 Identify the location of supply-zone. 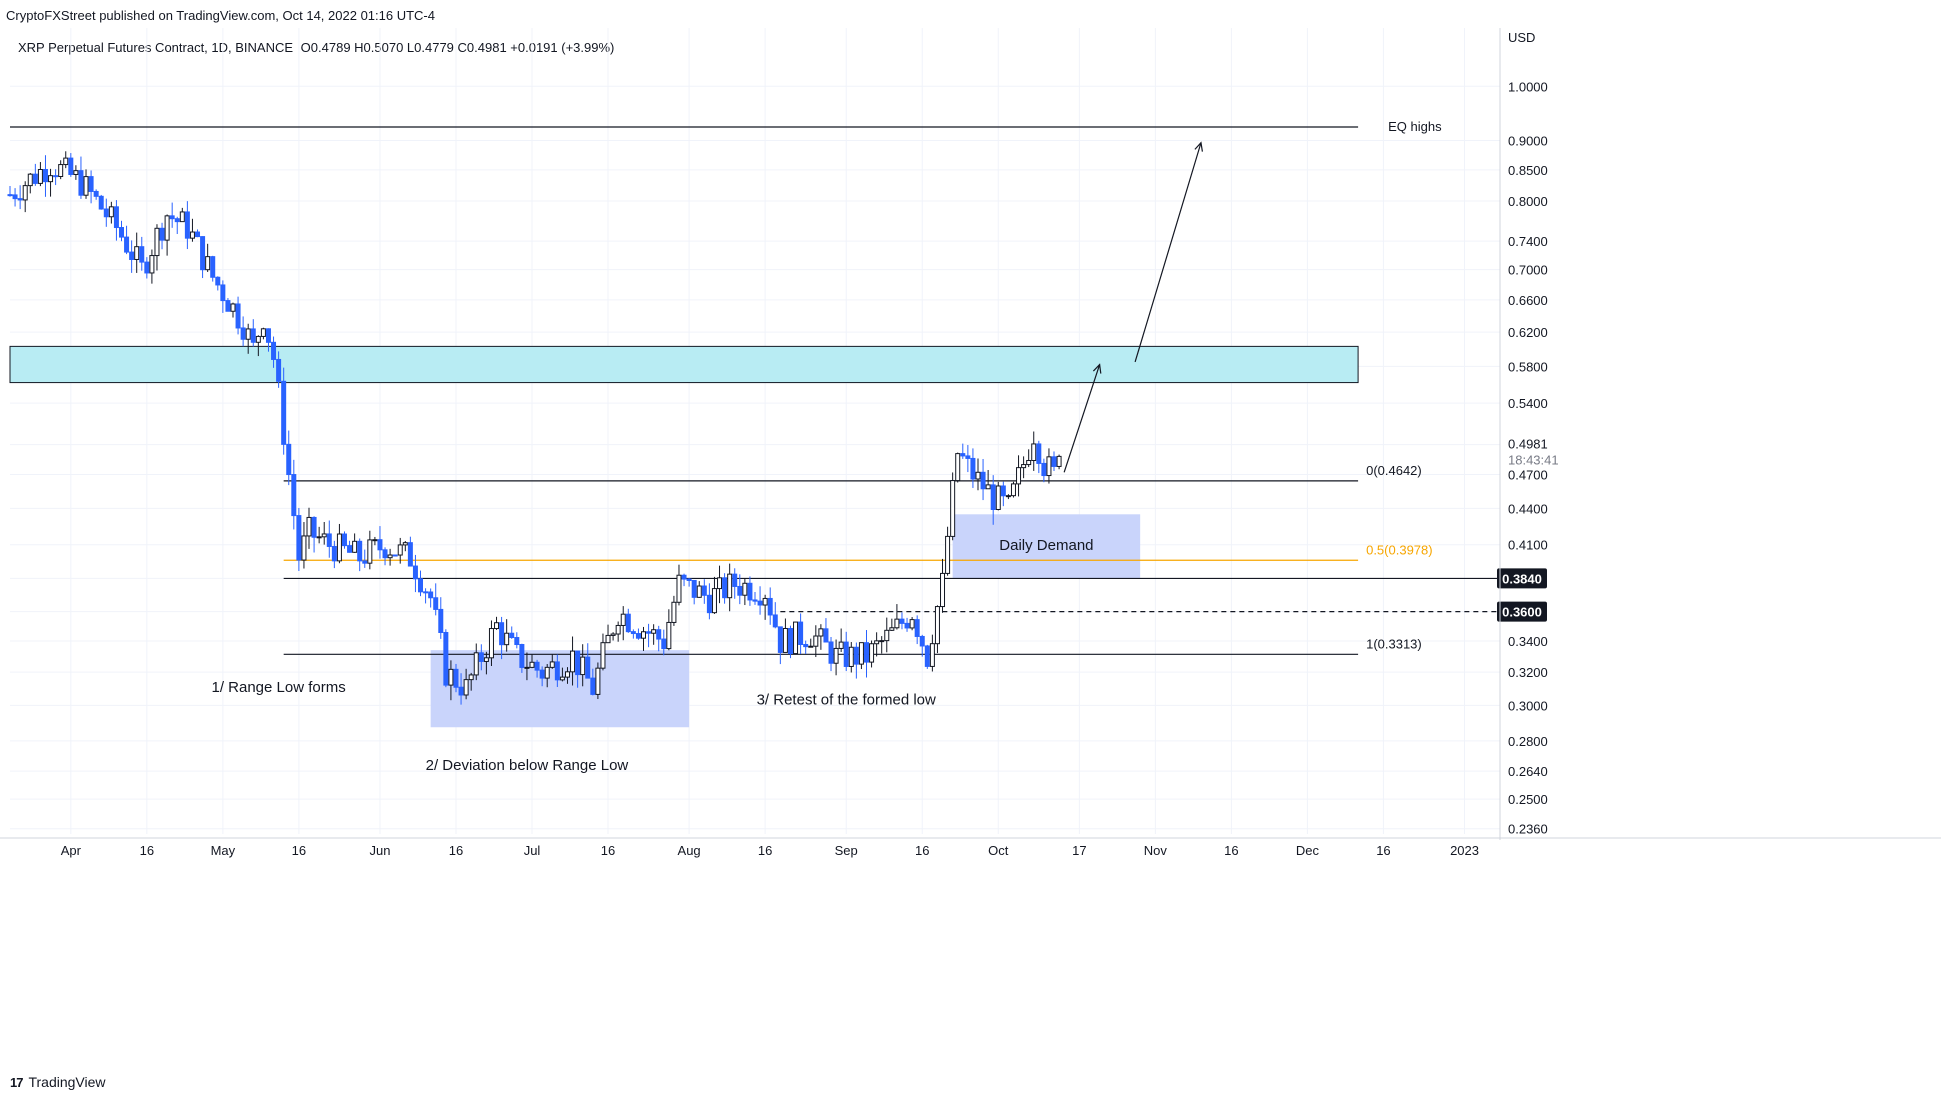
(684, 364).